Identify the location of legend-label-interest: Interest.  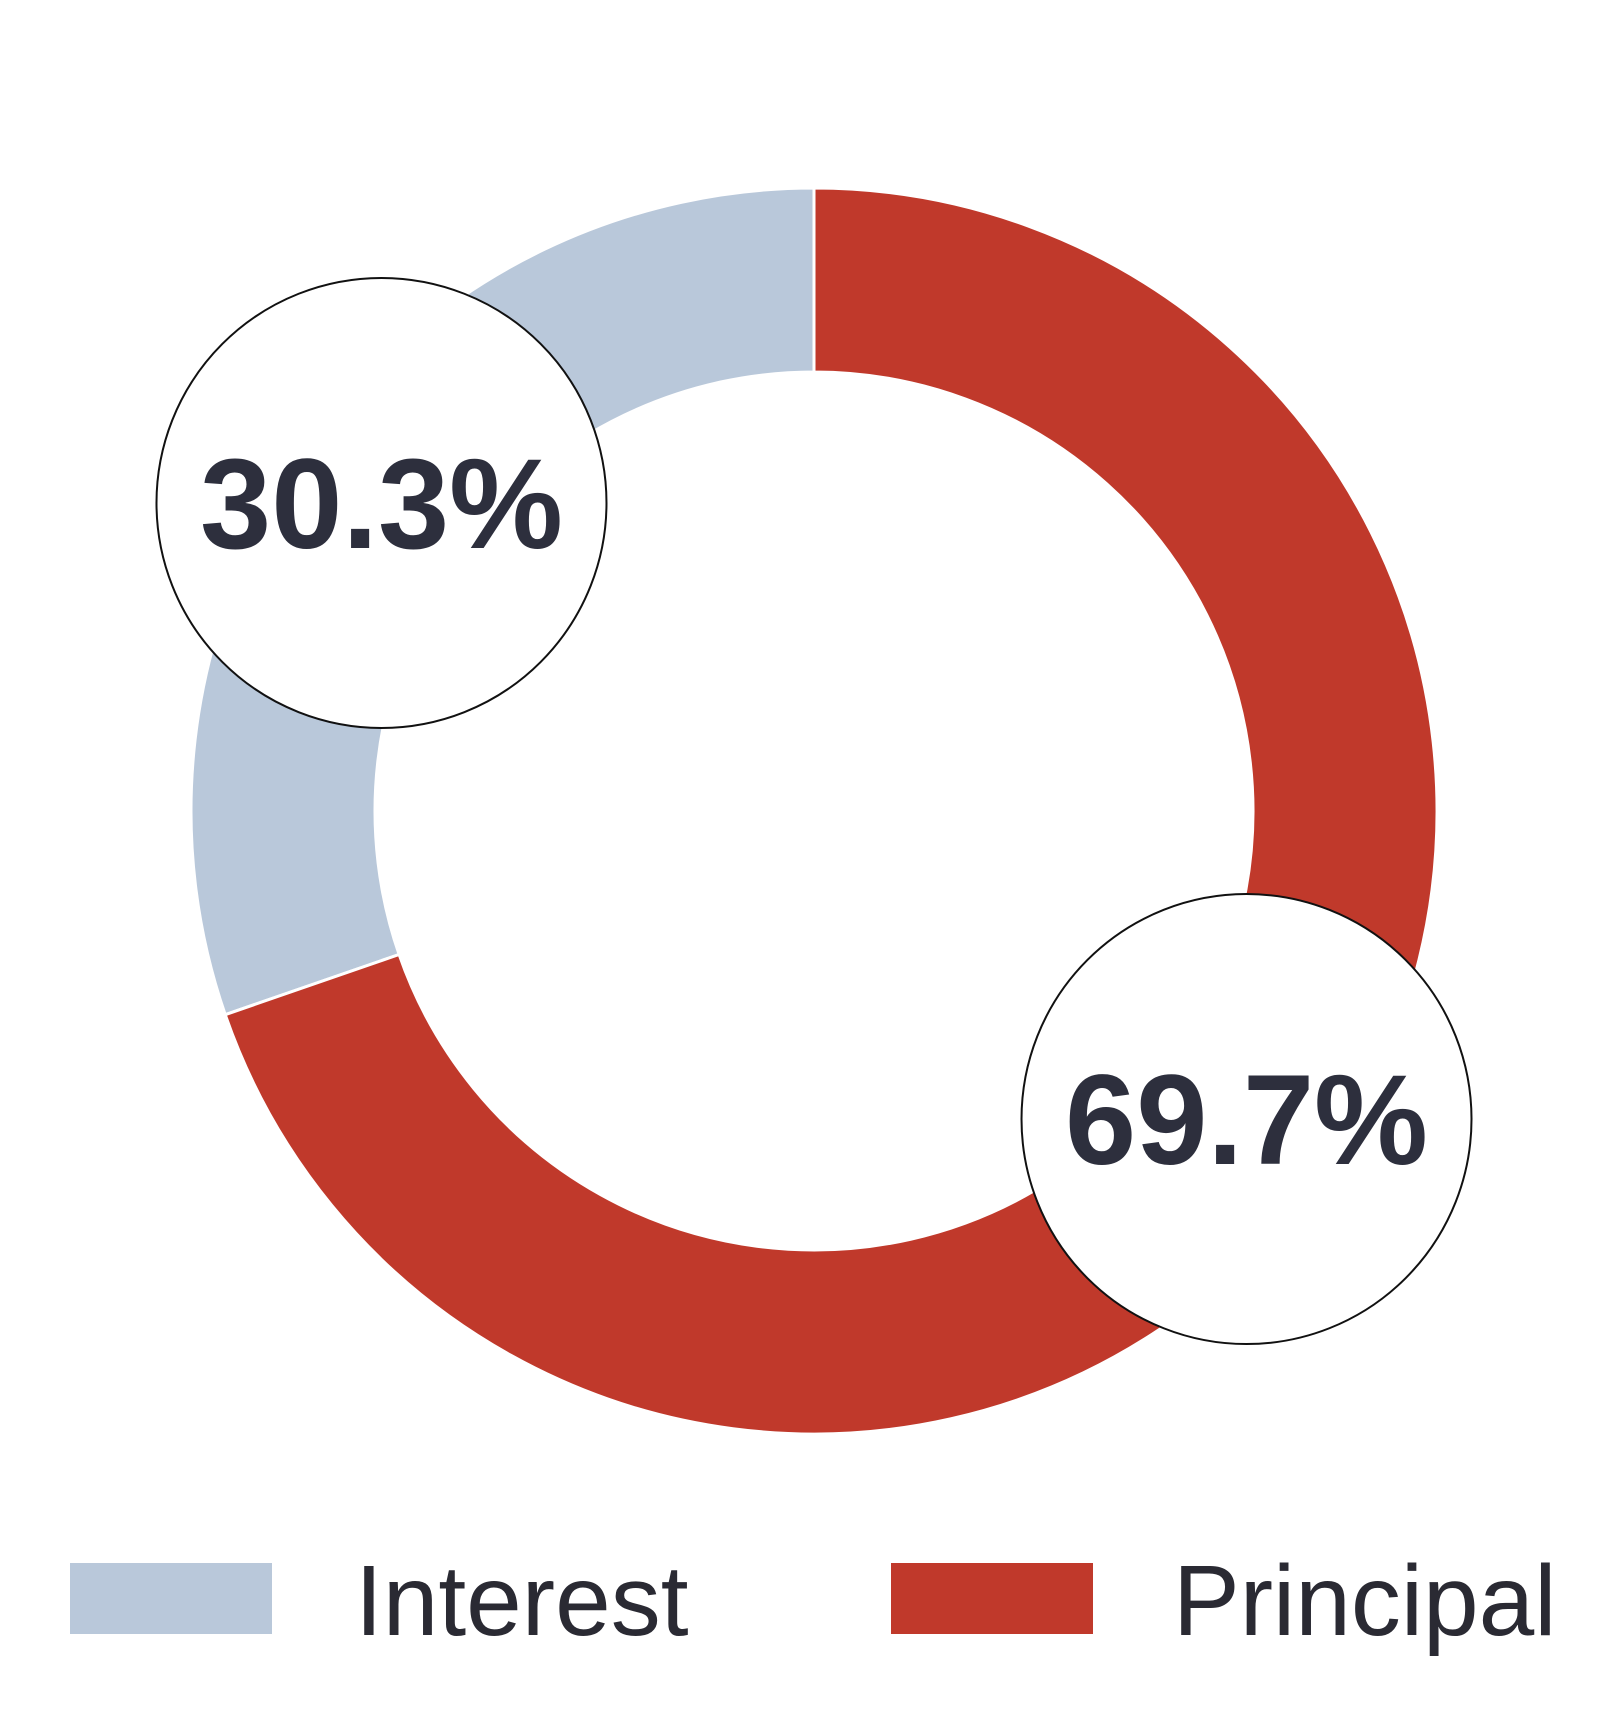
(522, 1601).